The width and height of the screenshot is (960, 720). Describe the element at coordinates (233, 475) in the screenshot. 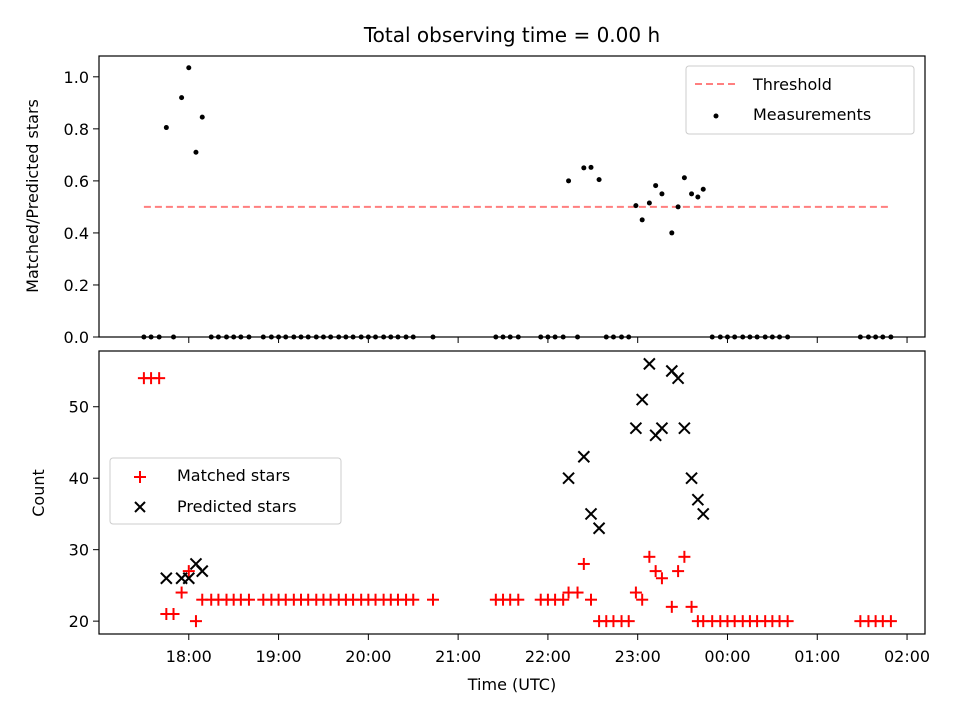

I see `legend-matched-label: Matched stars` at that location.